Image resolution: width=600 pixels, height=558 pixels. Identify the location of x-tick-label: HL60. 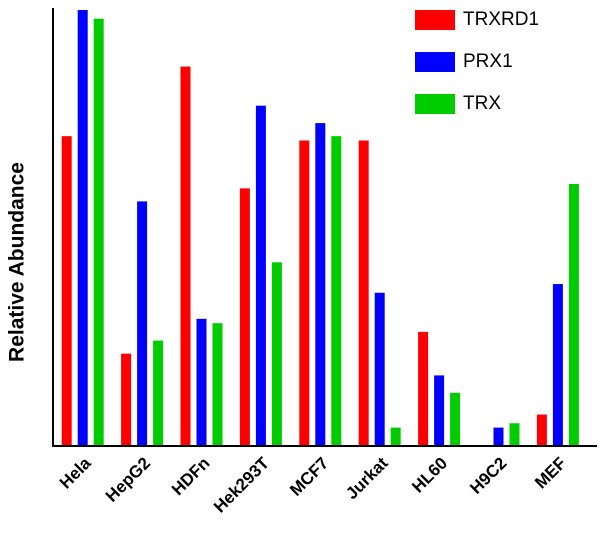
(429, 475).